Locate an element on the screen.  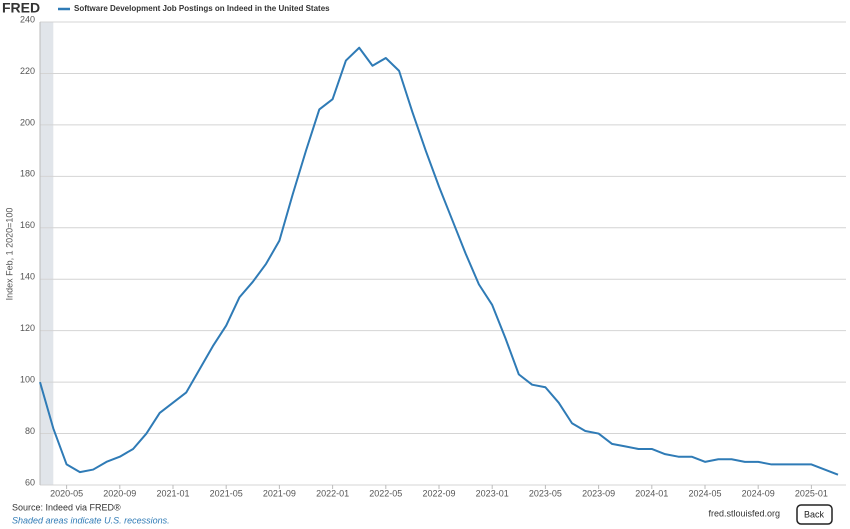
recession-shade is located at coordinates (47, 253).